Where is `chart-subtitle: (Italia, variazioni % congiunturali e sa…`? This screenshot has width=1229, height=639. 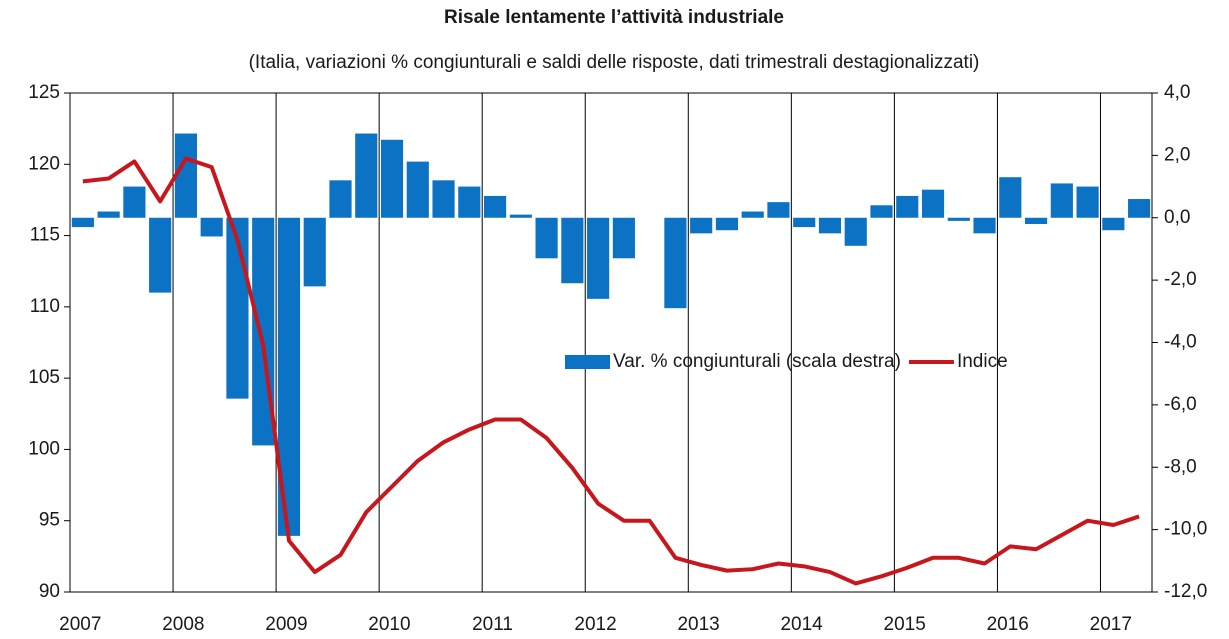
chart-subtitle: (Italia, variazioni % congiunturali e sa… is located at coordinates (614, 62).